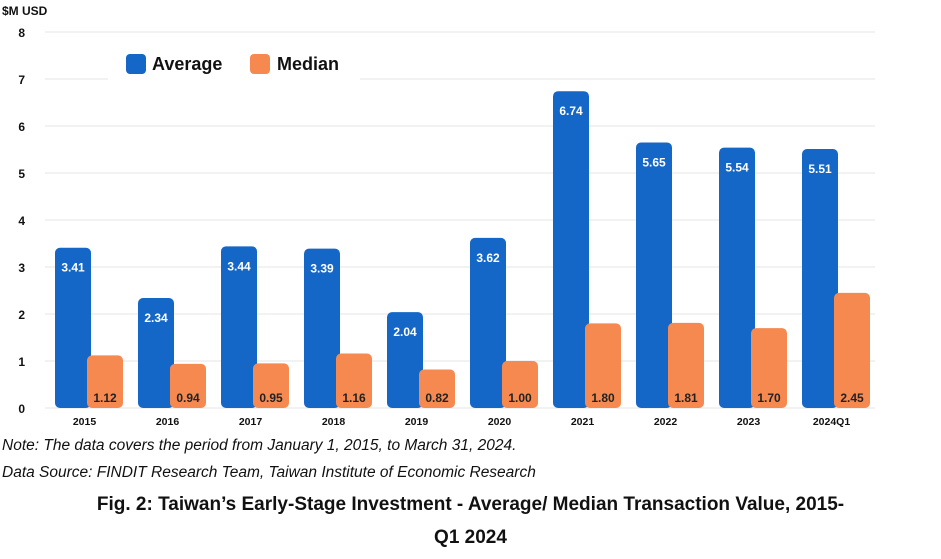 Image resolution: width=941 pixels, height=559 pixels. I want to click on data-label-average-2016: 2.34, so click(156, 318).